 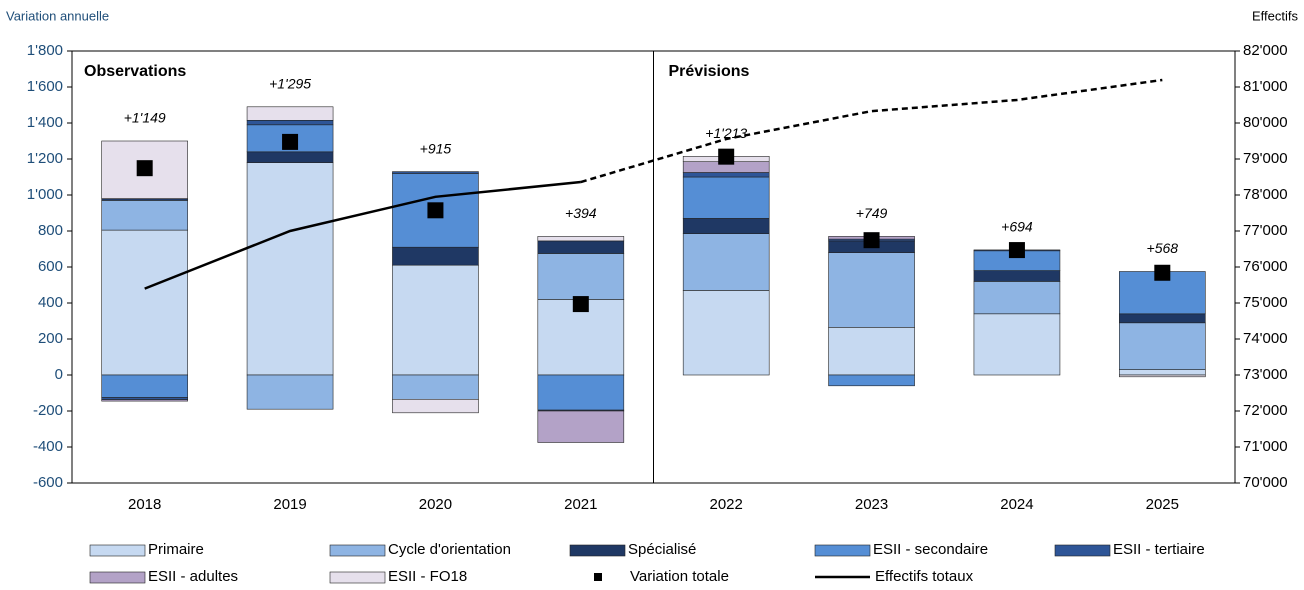 What do you see at coordinates (289, 504) in the screenshot?
I see `x-tick-label: 2019` at bounding box center [289, 504].